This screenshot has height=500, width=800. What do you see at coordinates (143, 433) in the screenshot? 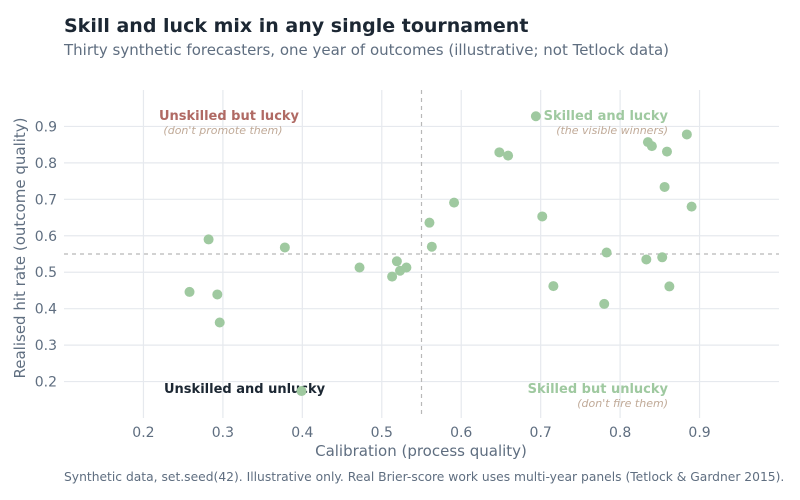
I see `x-tick-label: 0.2` at bounding box center [143, 433].